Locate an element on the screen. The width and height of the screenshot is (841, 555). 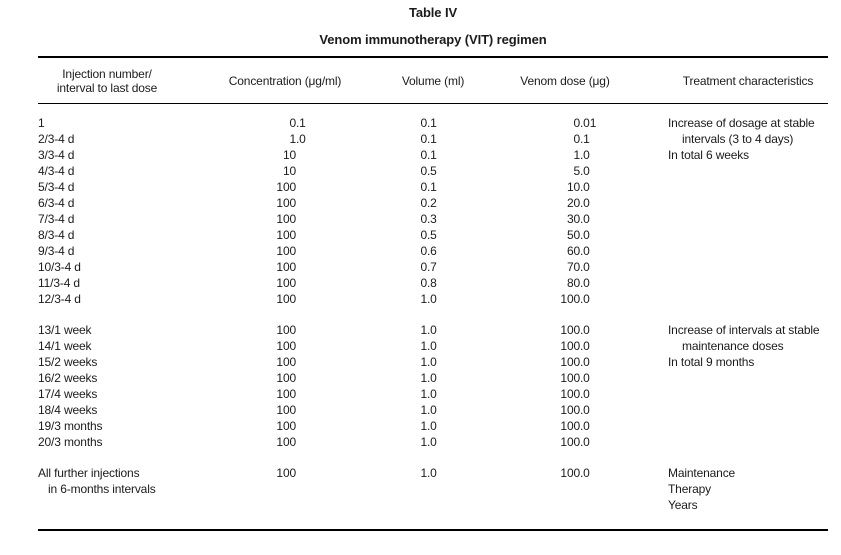
table-row: 14/1 week 100 1.0 100.0 is located at coordinates (433, 346).